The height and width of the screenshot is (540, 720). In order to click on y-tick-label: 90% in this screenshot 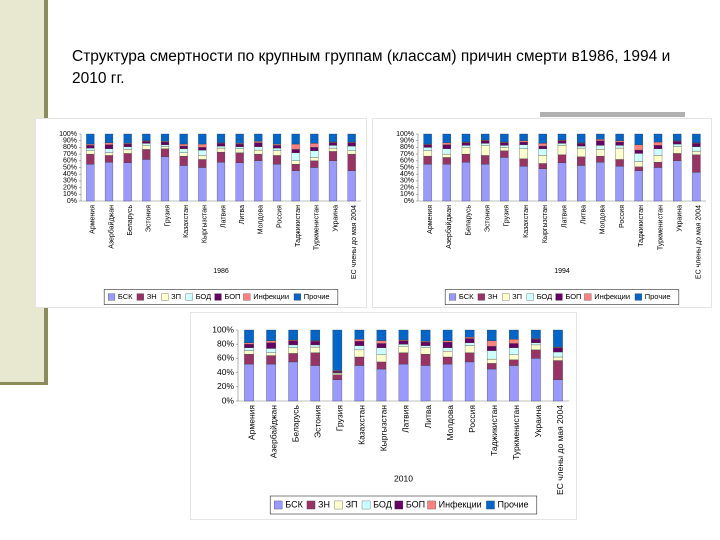, I will do `click(70, 141)`.